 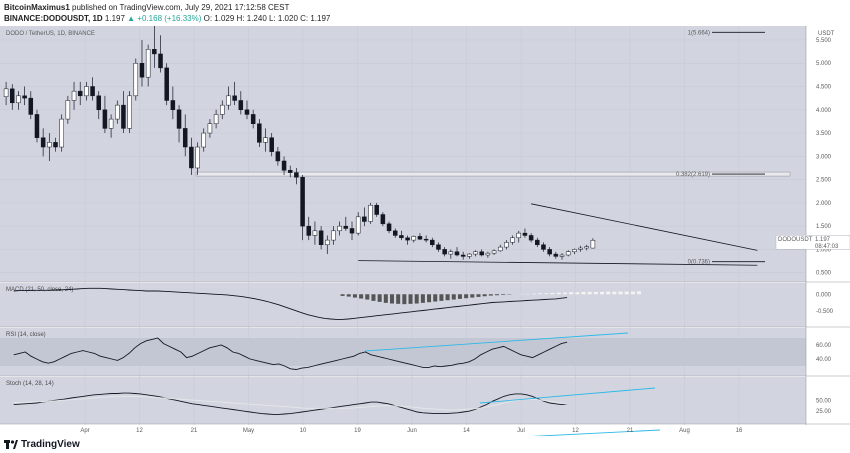 I want to click on up-arrow-icon: ▲, so click(x=131, y=18).